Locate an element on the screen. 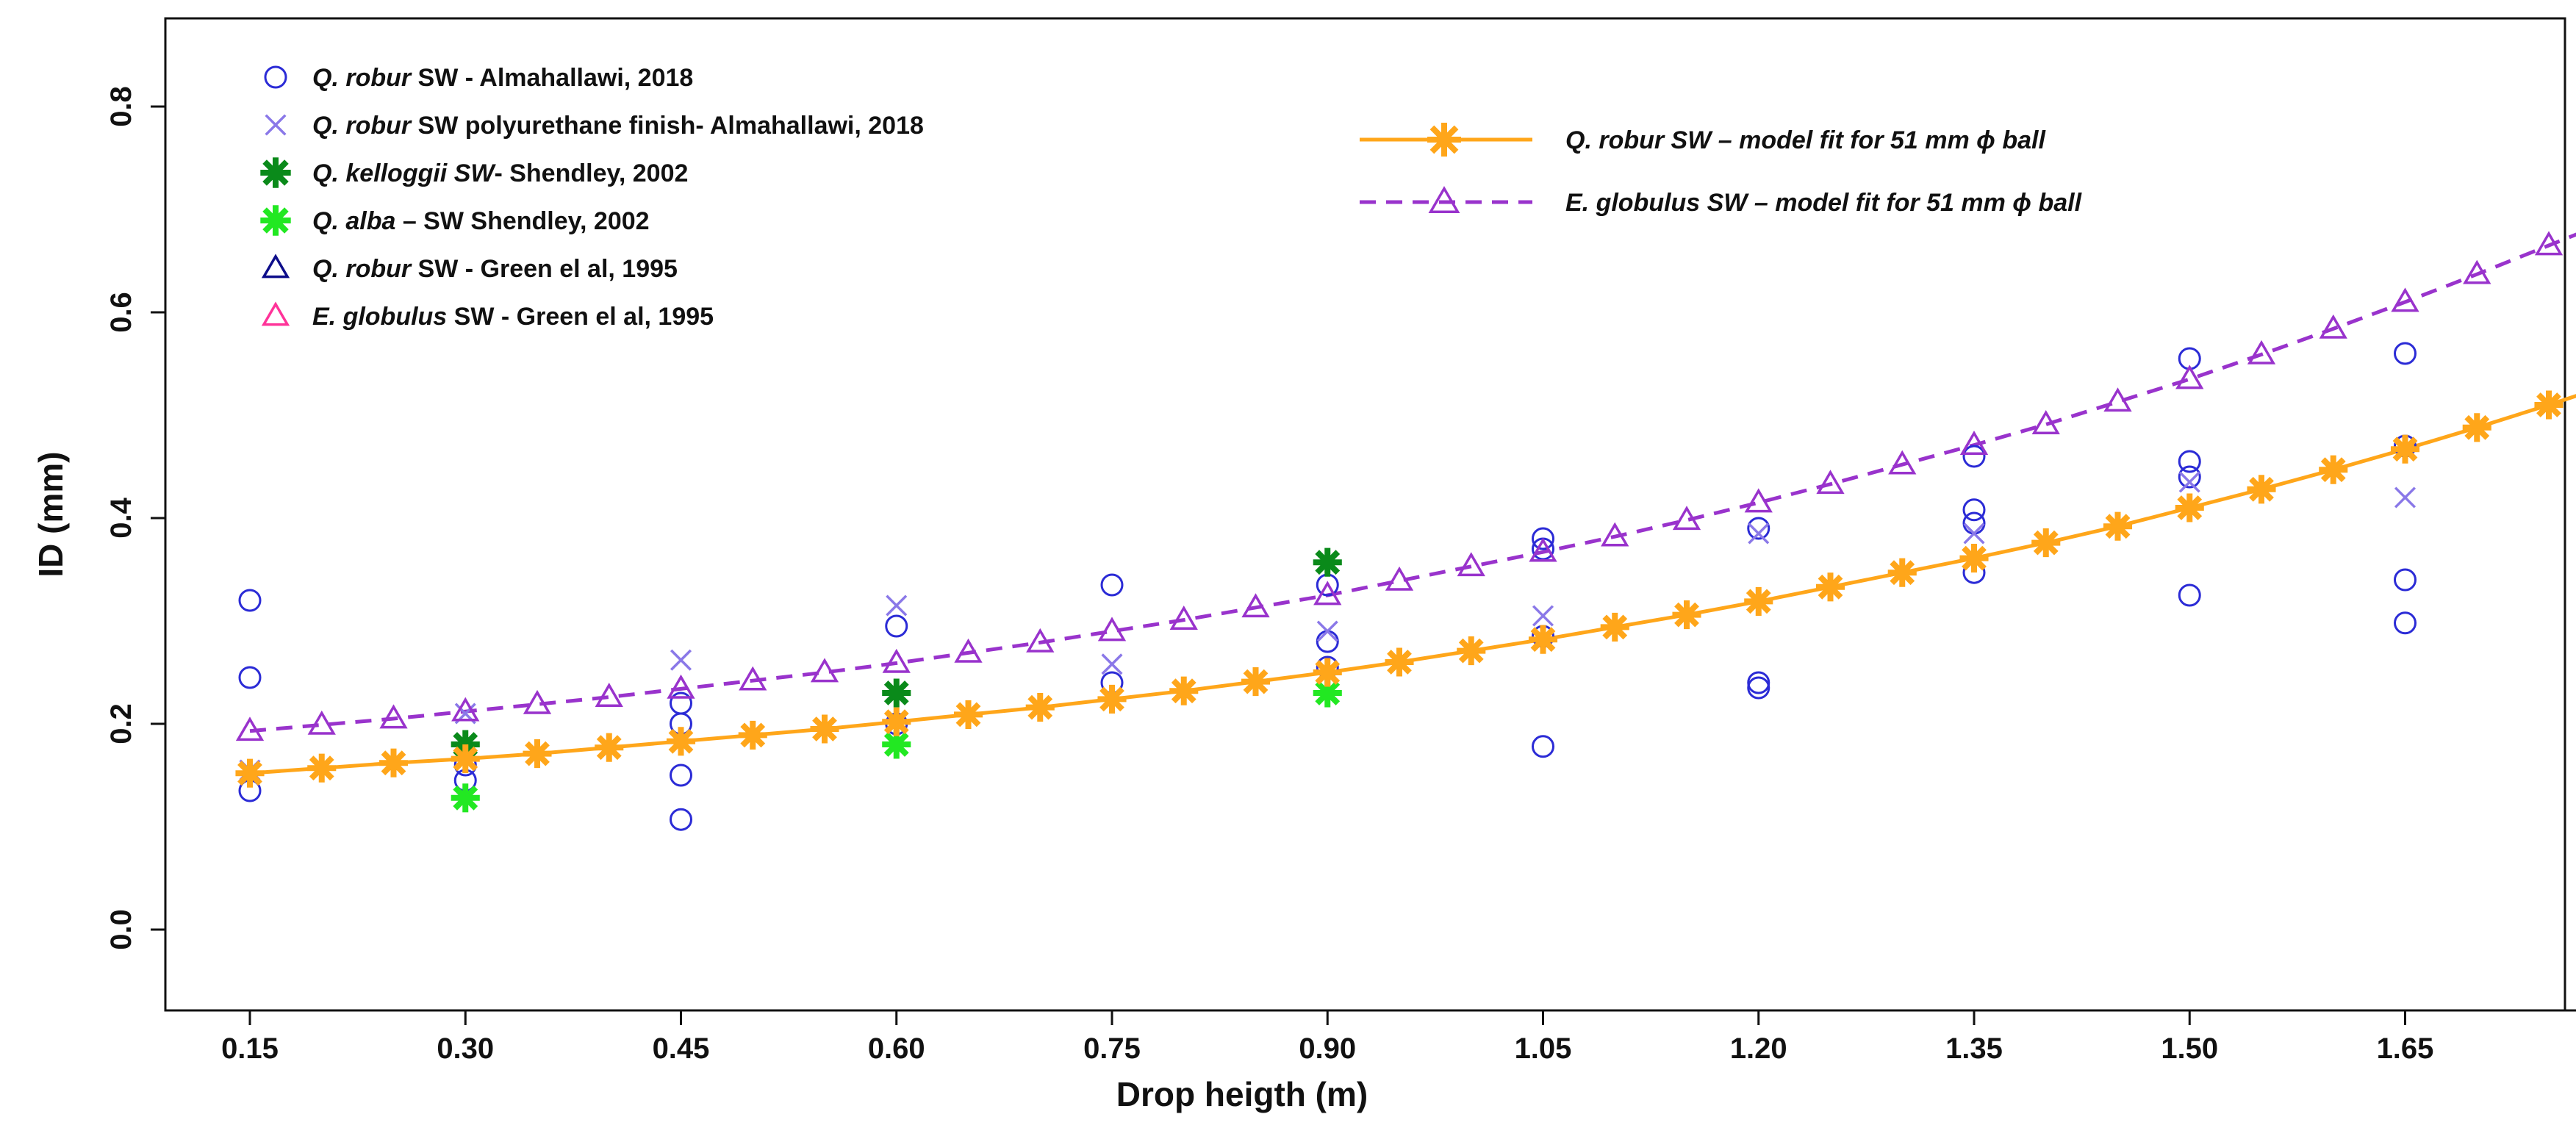 The width and height of the screenshot is (2576, 1128). legend-label: Q. kelloggii SW- Shendley, 2002 is located at coordinates (500, 173).